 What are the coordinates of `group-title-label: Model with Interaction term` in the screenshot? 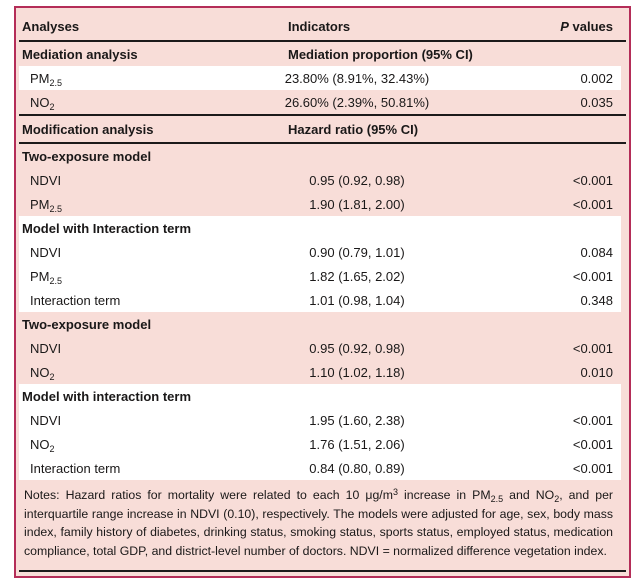 It's located at (107, 228).